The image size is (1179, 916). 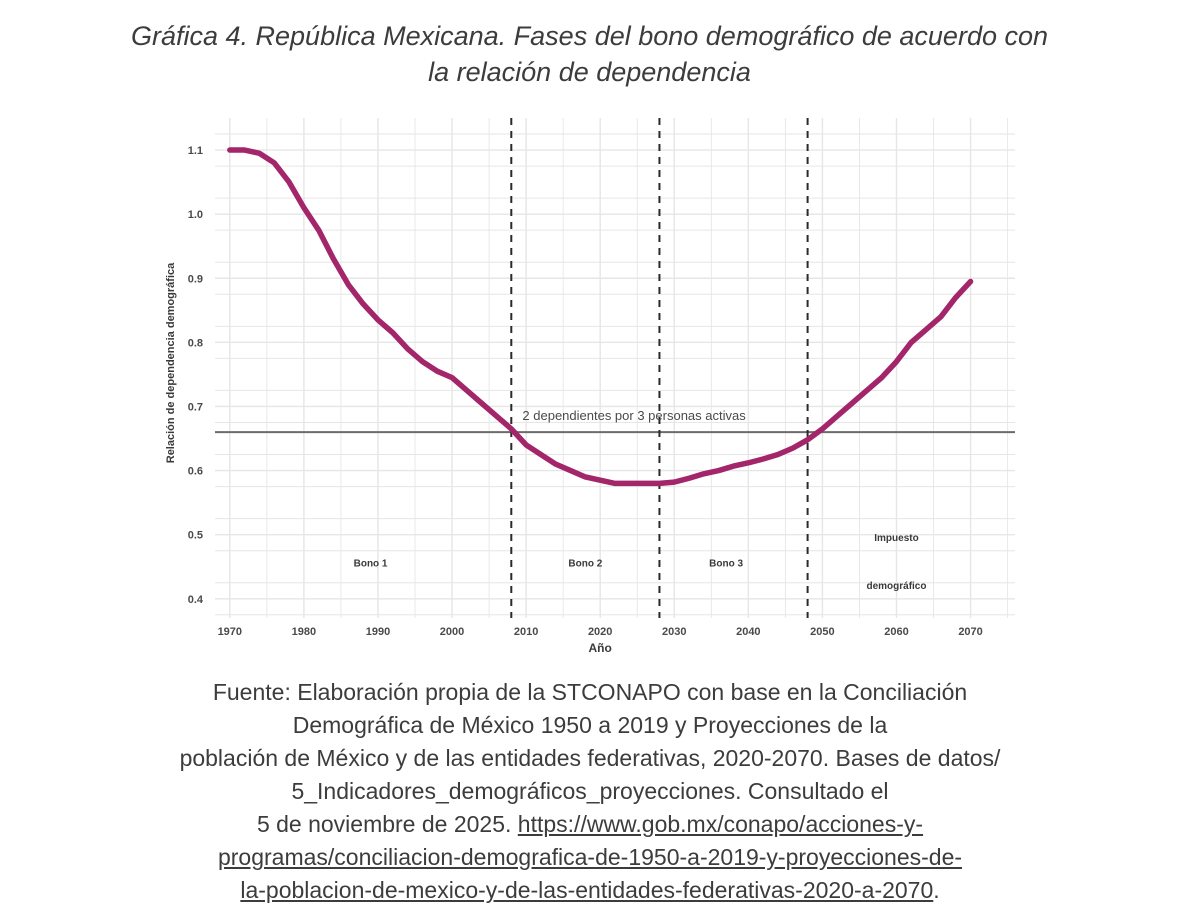 I want to click on x-tick-label: 2070, so click(x=970, y=632).